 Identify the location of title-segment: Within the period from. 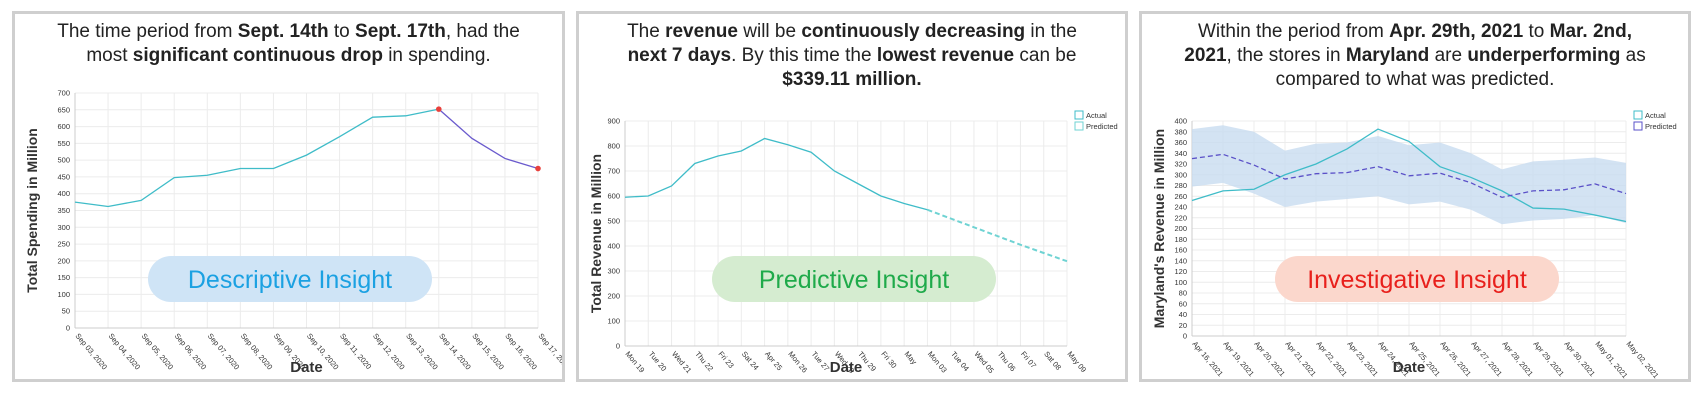
(1293, 31).